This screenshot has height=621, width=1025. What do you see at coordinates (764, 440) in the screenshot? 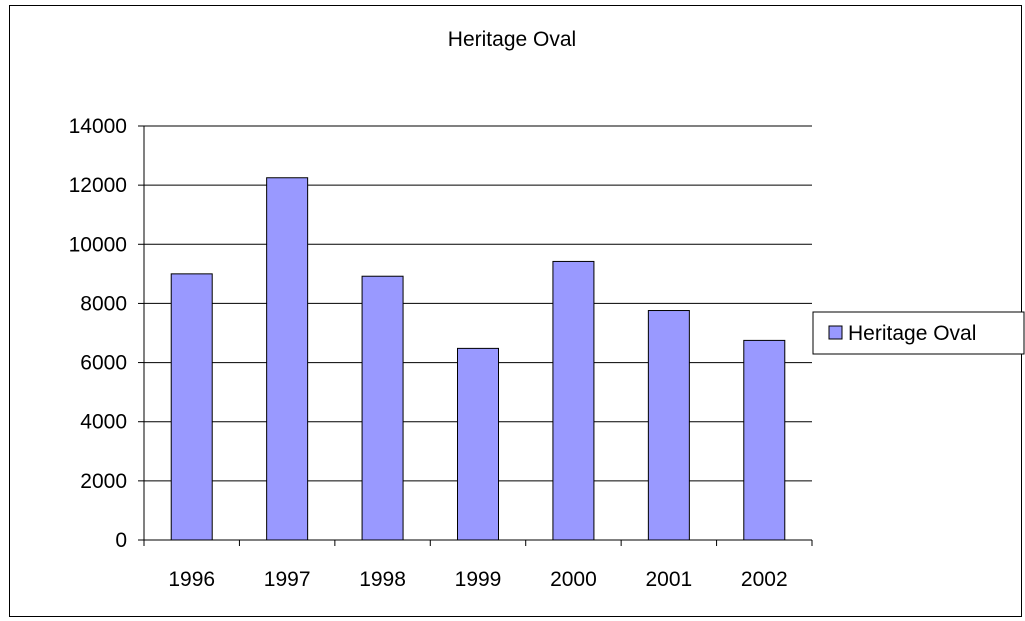
I see `bar-2002` at bounding box center [764, 440].